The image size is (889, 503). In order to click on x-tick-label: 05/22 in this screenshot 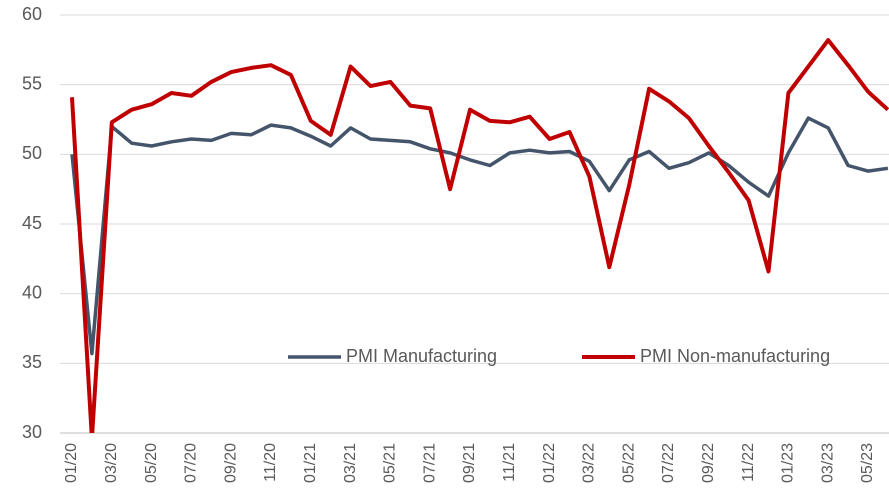, I will do `click(628, 463)`.